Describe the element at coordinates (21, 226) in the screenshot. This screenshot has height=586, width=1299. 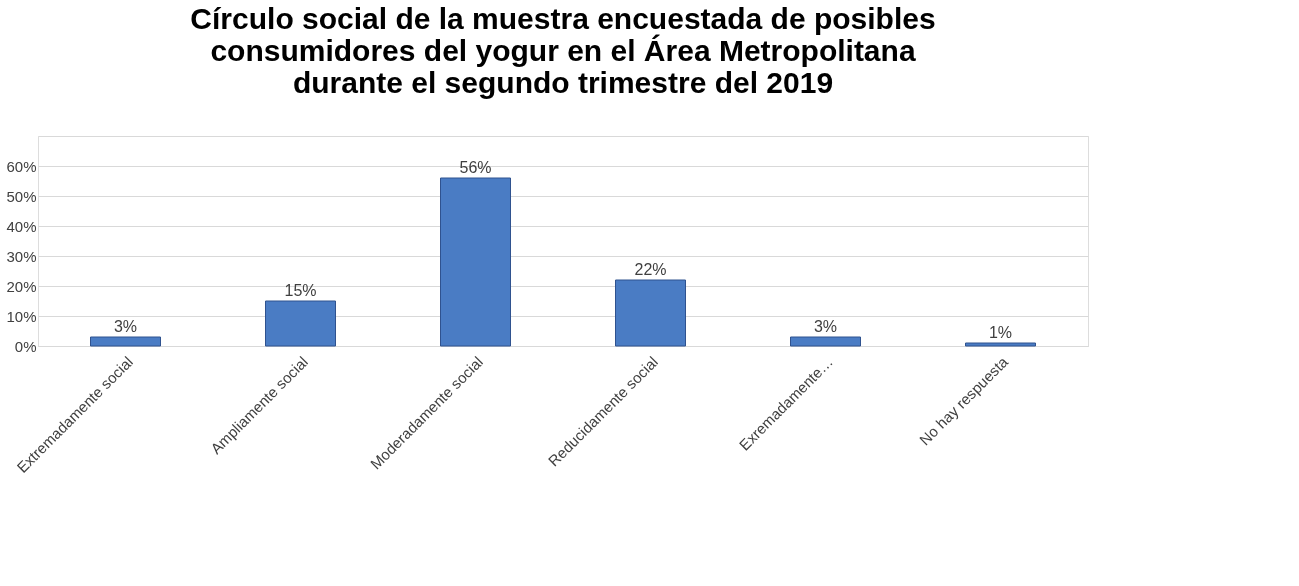
I see `y-tick-label: 40%` at that location.